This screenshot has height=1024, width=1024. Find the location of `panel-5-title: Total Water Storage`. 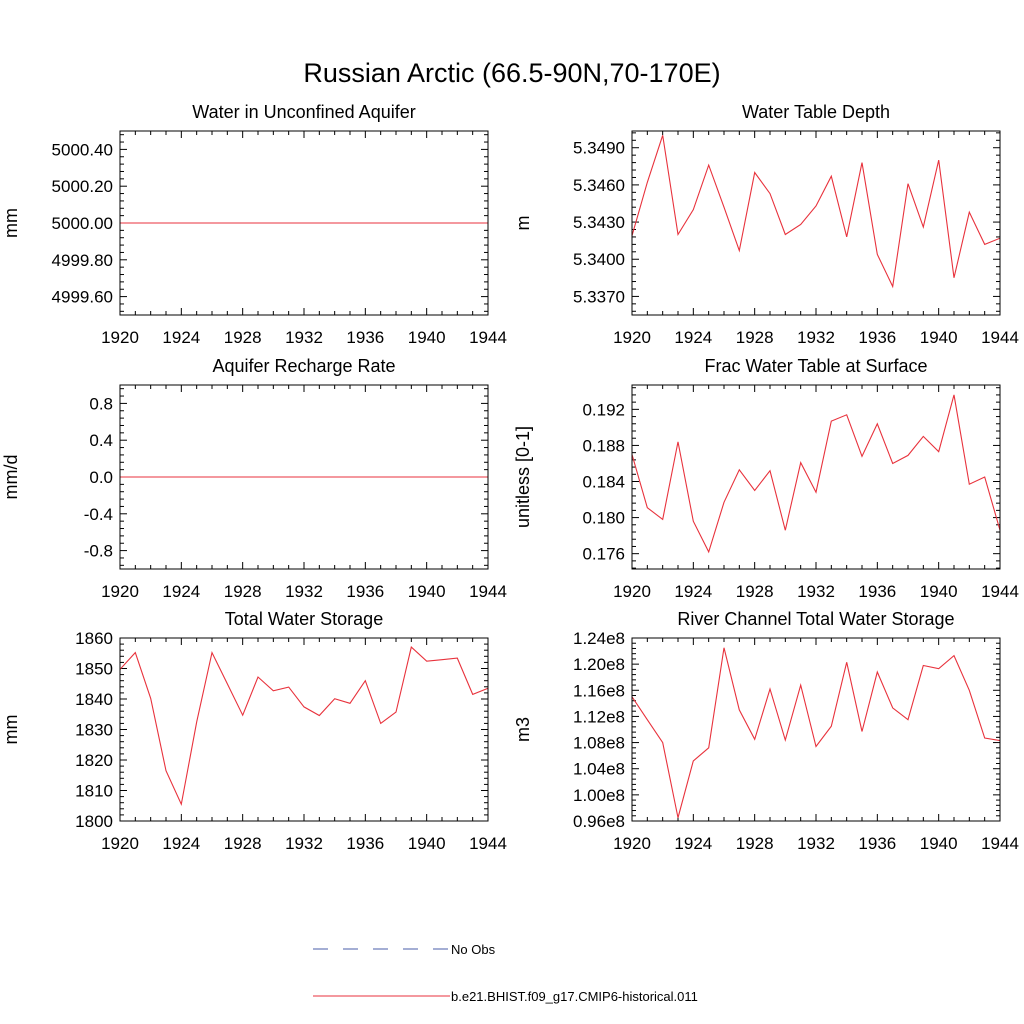

panel-5-title: Total Water Storage is located at coordinates (304, 619).